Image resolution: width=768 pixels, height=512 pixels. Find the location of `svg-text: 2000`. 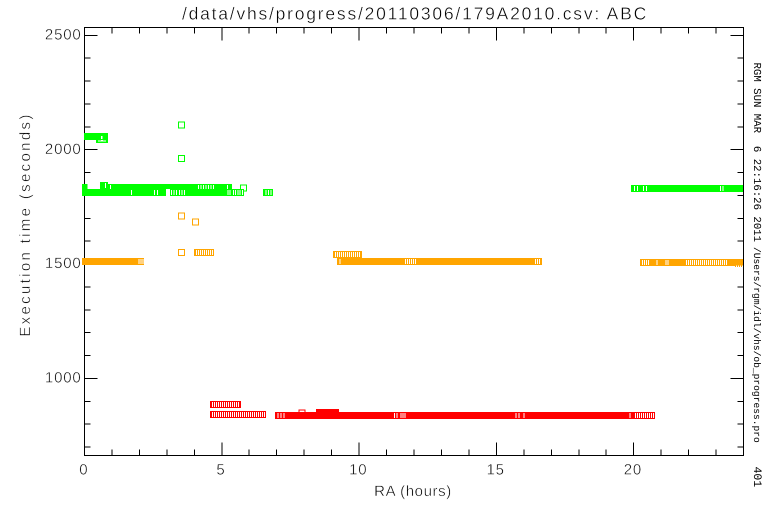

svg-text: 2000 is located at coordinates (63, 149).